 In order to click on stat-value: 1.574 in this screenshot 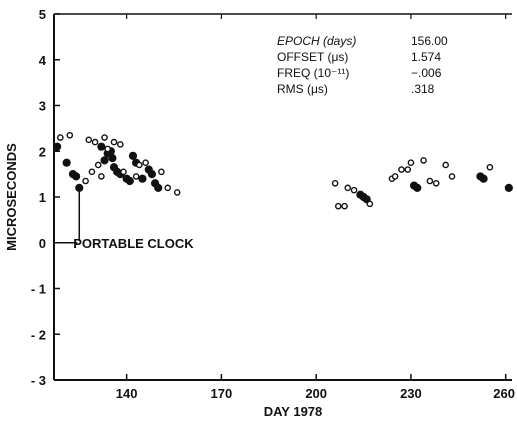, I will do `click(426, 57)`.